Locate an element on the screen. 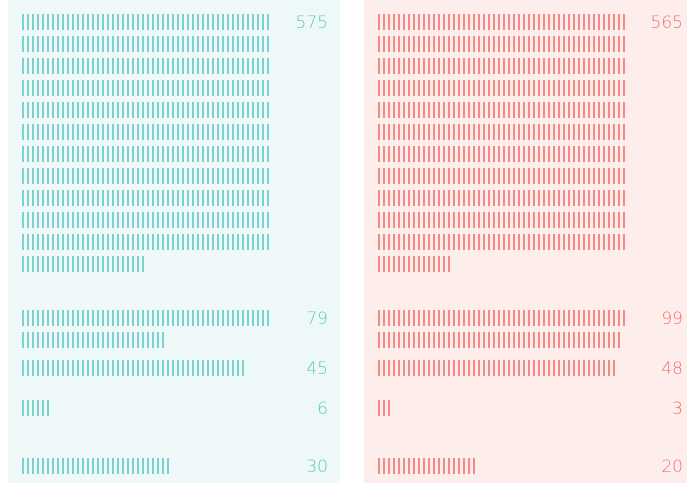 The width and height of the screenshot is (687, 483). count-label: 48 is located at coordinates (672, 369).